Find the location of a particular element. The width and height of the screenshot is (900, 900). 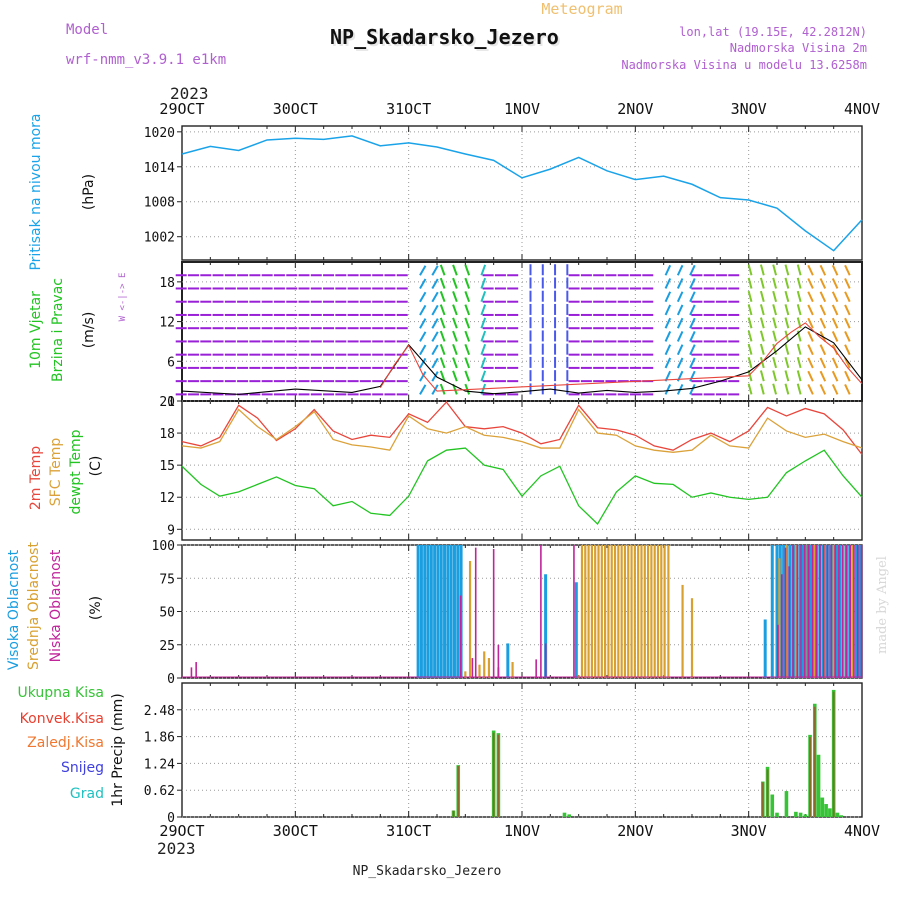

y-tick-label: 1014 is located at coordinates (159, 168).